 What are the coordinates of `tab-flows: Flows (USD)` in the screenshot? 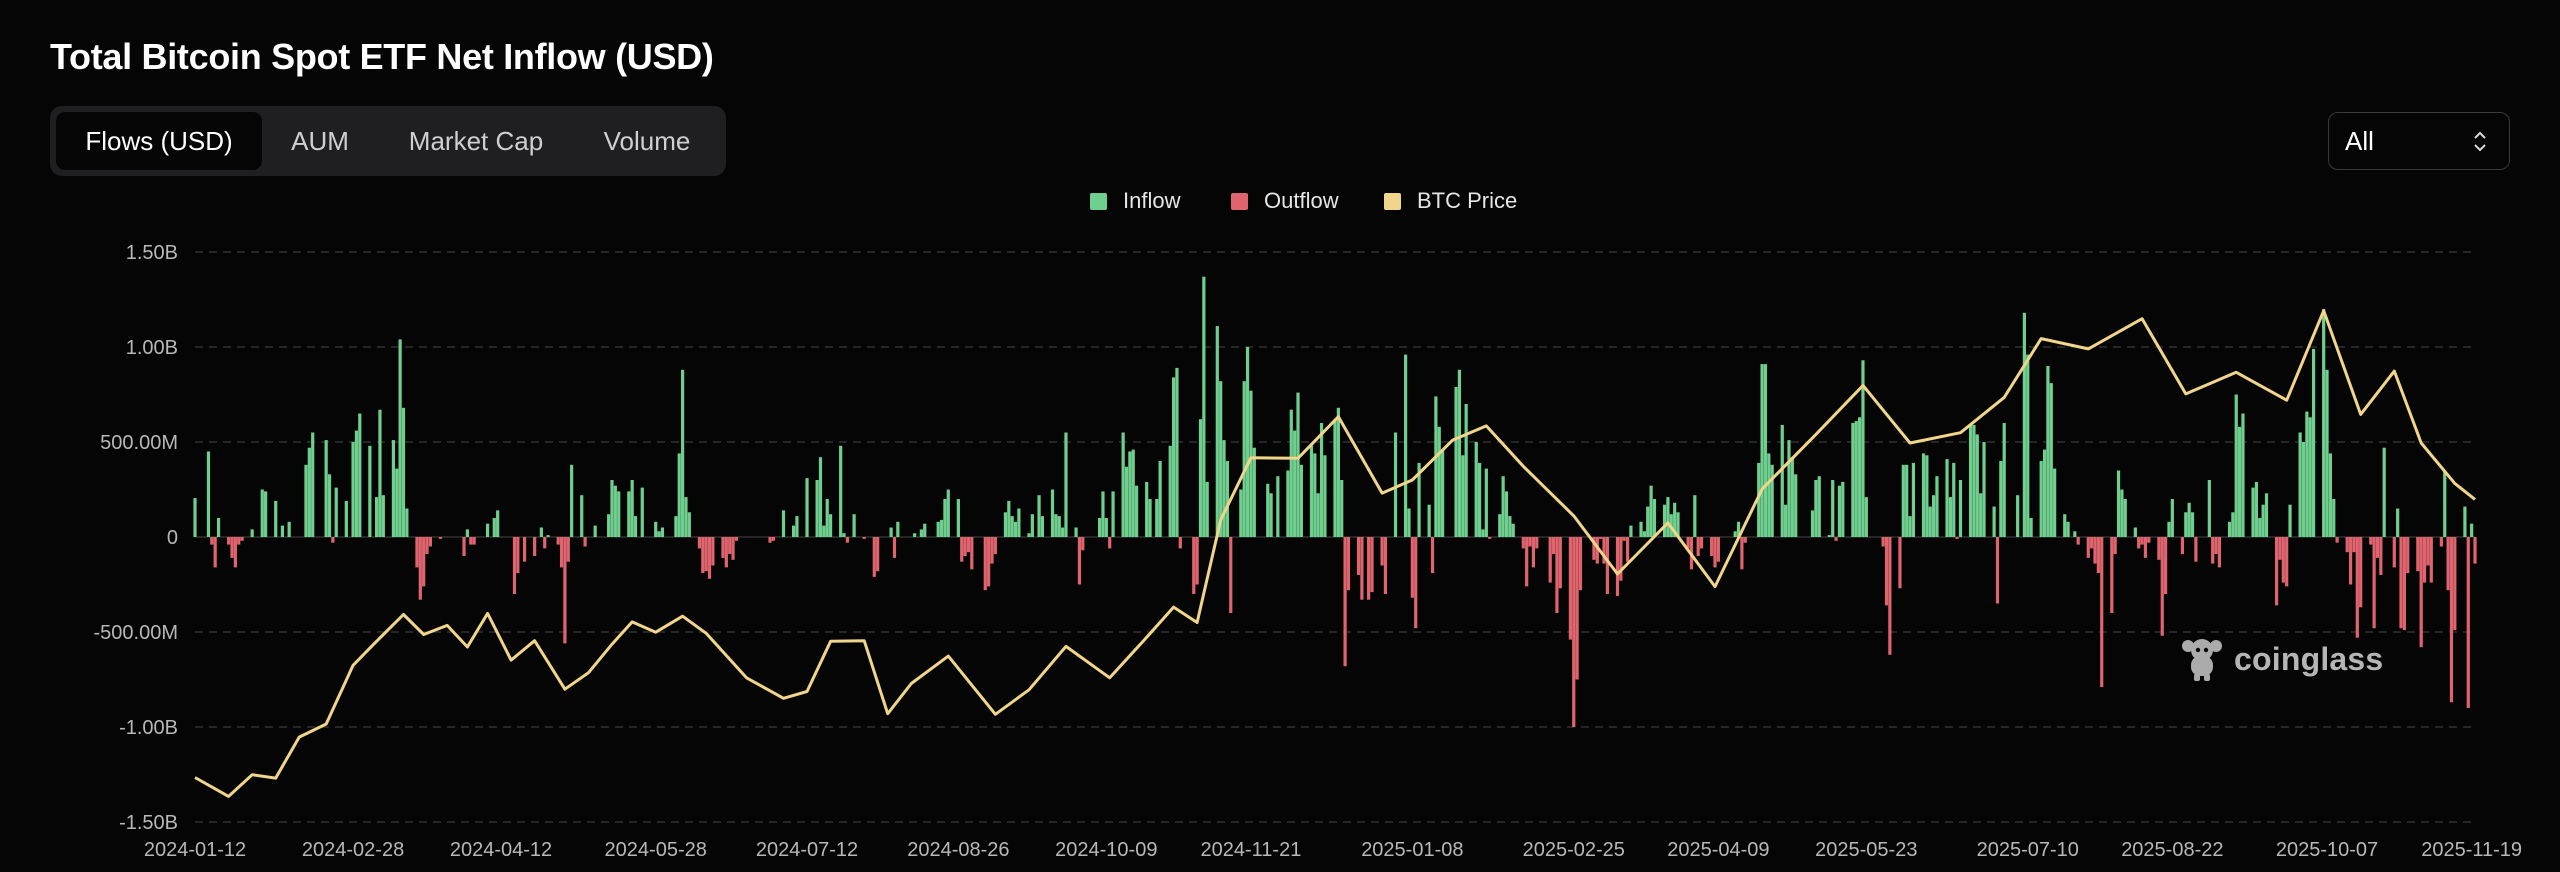 It's located at (159, 141).